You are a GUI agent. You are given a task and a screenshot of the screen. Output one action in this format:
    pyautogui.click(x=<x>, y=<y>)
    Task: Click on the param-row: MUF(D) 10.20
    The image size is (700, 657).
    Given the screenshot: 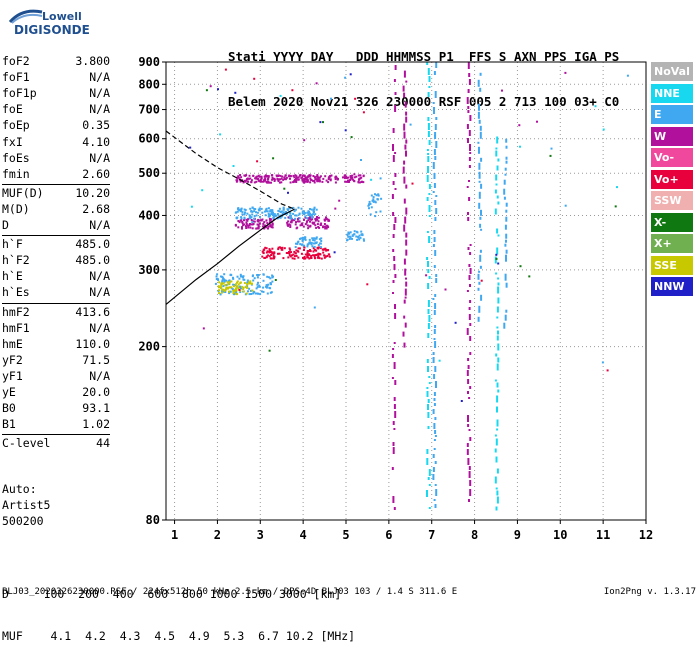 What is the action you would take?
    pyautogui.click(x=56, y=194)
    